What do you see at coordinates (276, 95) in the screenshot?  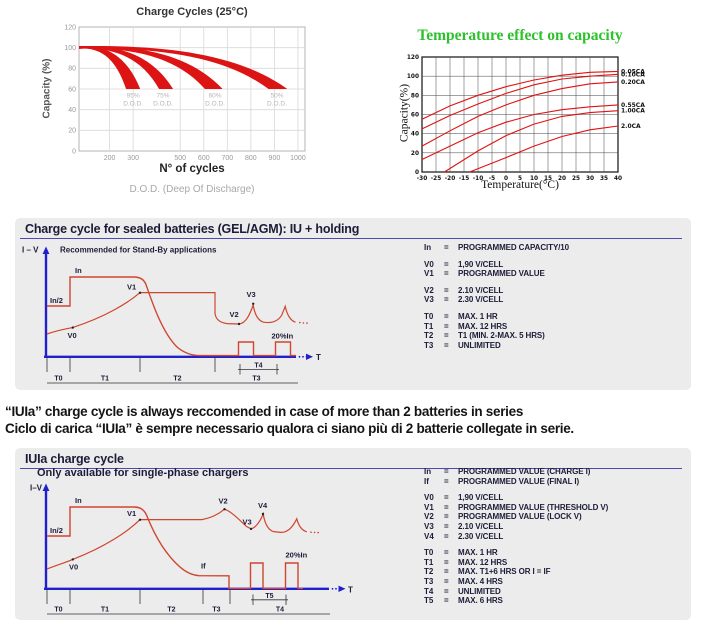 I see `dod-band-pct-label: 50%` at bounding box center [276, 95].